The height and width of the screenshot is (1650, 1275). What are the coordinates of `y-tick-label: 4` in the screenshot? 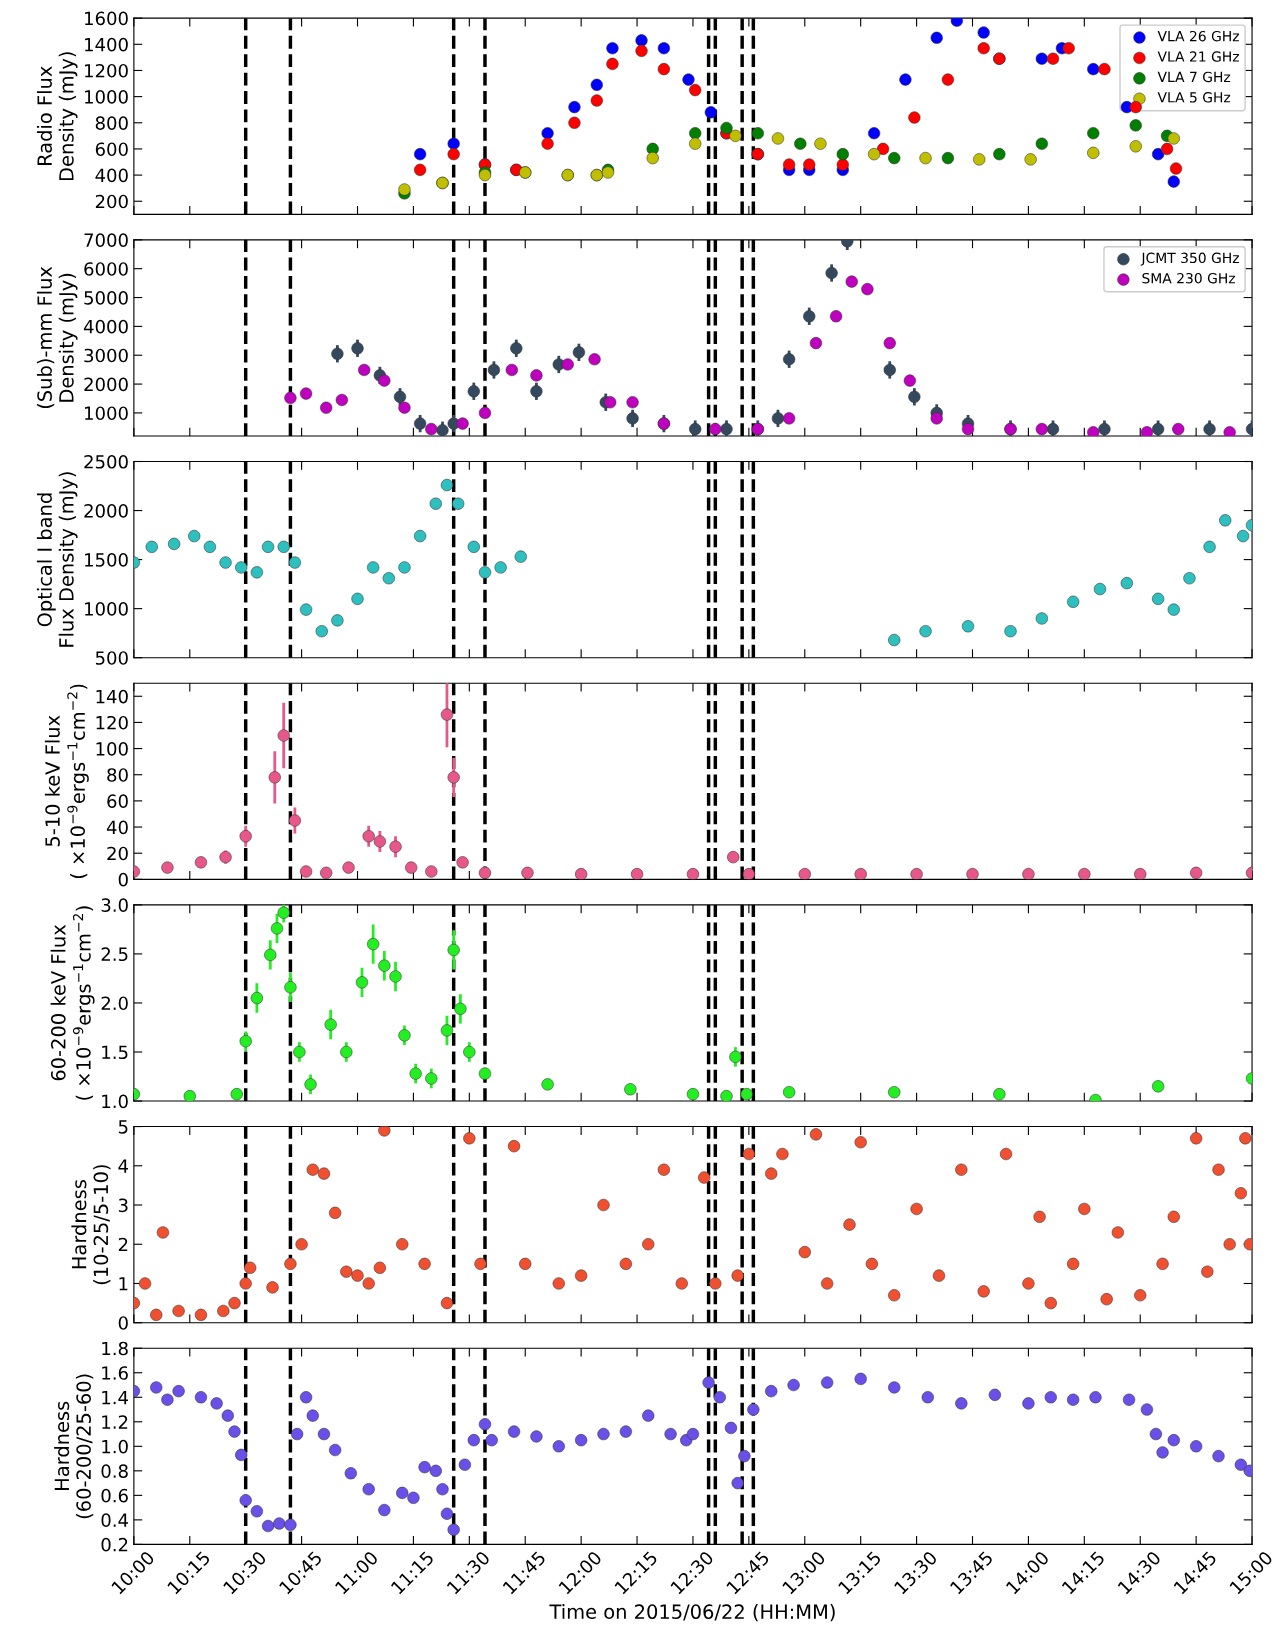 It's located at (123, 1166).